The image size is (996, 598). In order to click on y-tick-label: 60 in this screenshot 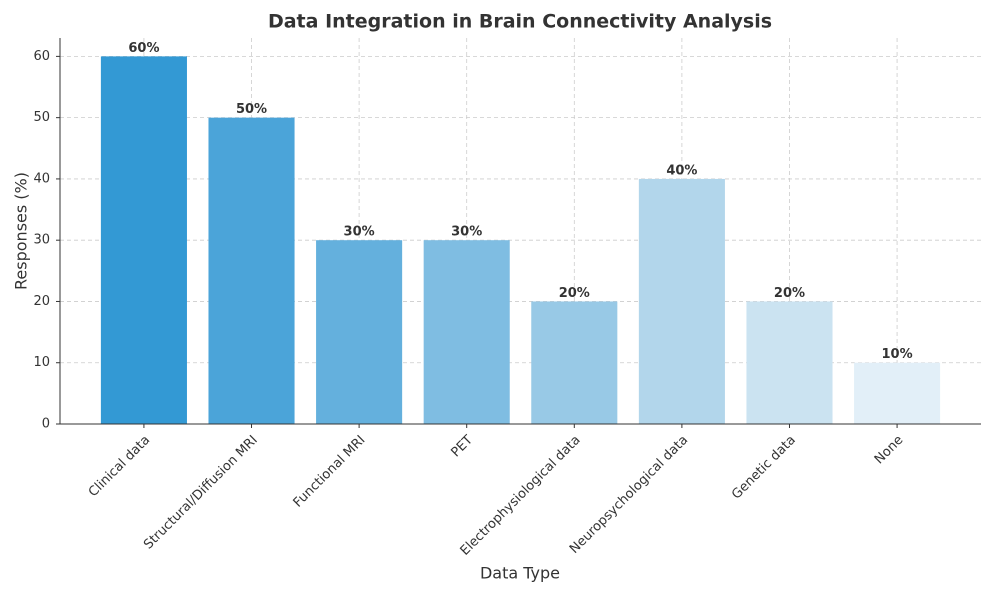, I will do `click(41, 56)`.